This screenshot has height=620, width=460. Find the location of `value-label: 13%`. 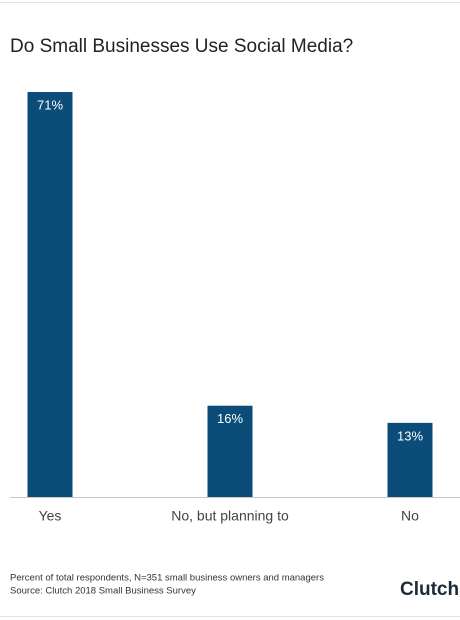

value-label: 13% is located at coordinates (410, 435).